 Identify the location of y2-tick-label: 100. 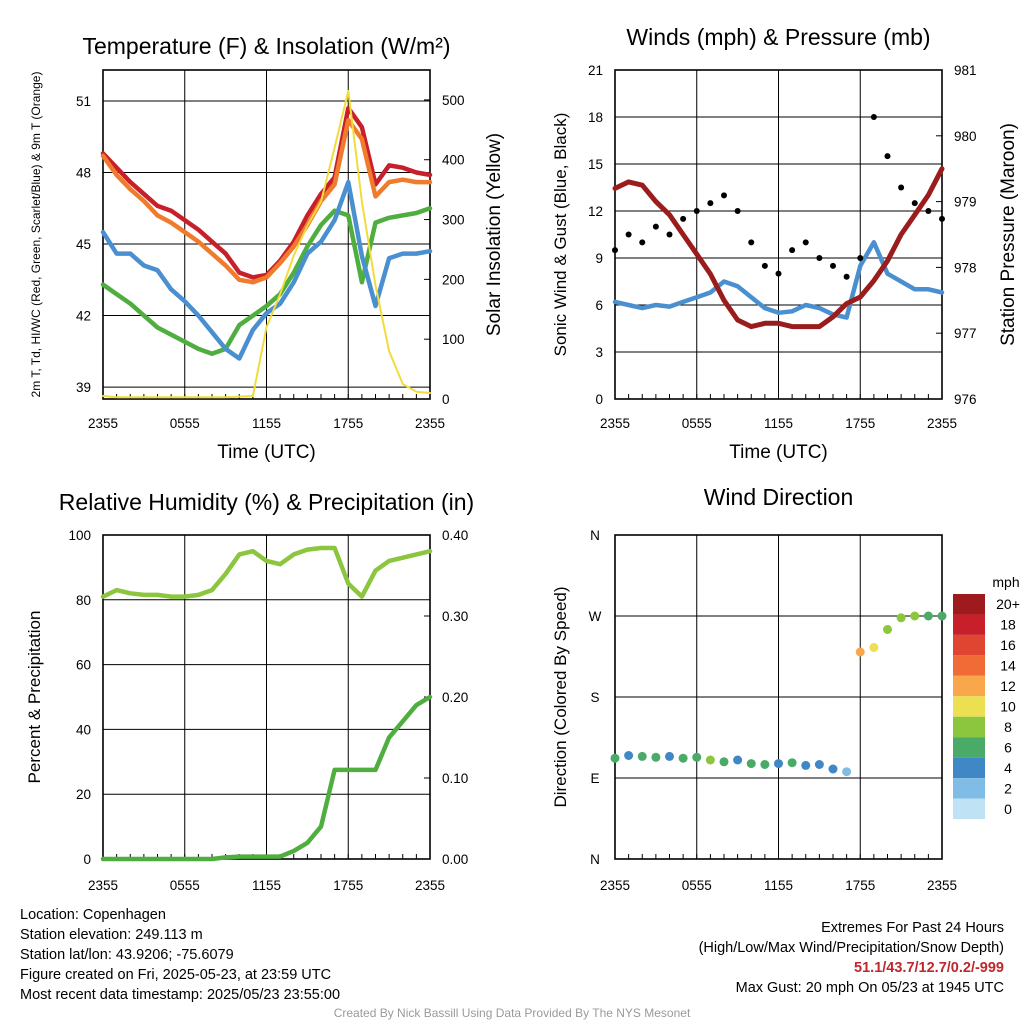
(453, 339).